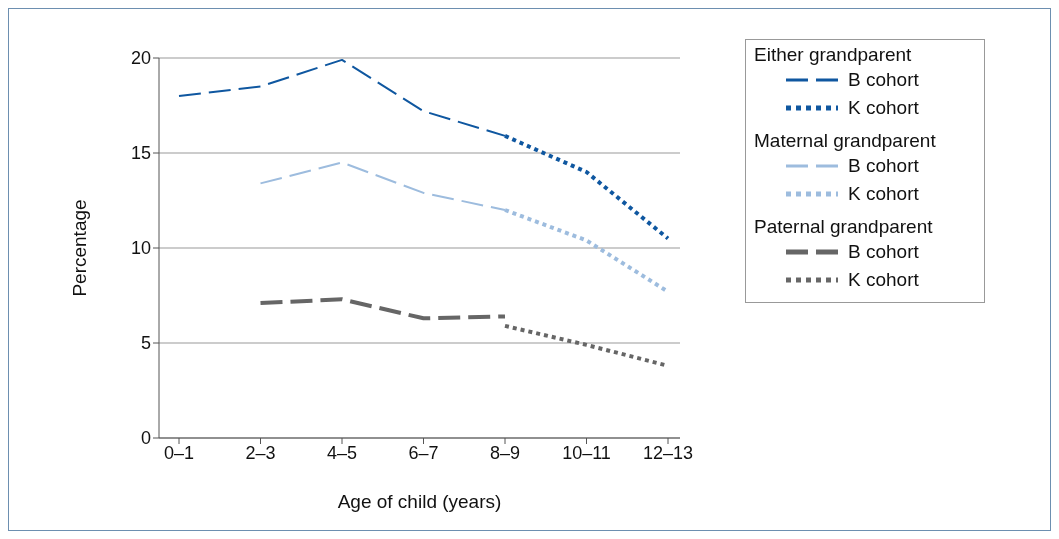  What do you see at coordinates (179, 452) in the screenshot?
I see `x-tick-label: 0–1` at bounding box center [179, 452].